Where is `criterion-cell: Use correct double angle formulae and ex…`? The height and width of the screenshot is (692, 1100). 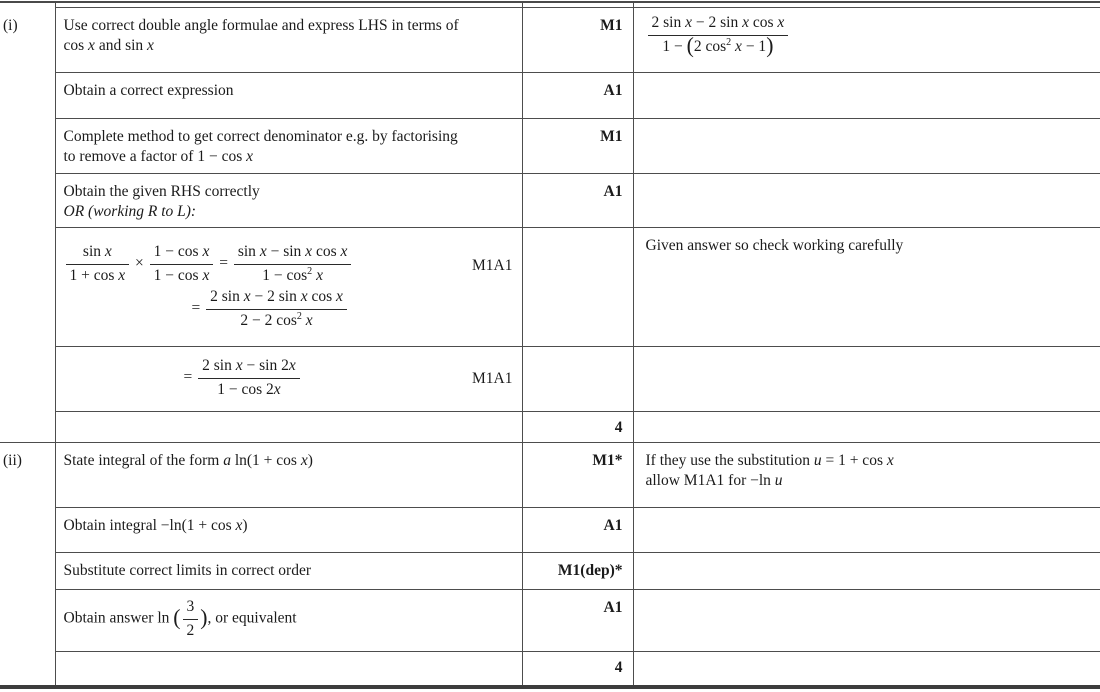
criterion-cell: Use correct double angle formulae and ex… is located at coordinates (288, 40).